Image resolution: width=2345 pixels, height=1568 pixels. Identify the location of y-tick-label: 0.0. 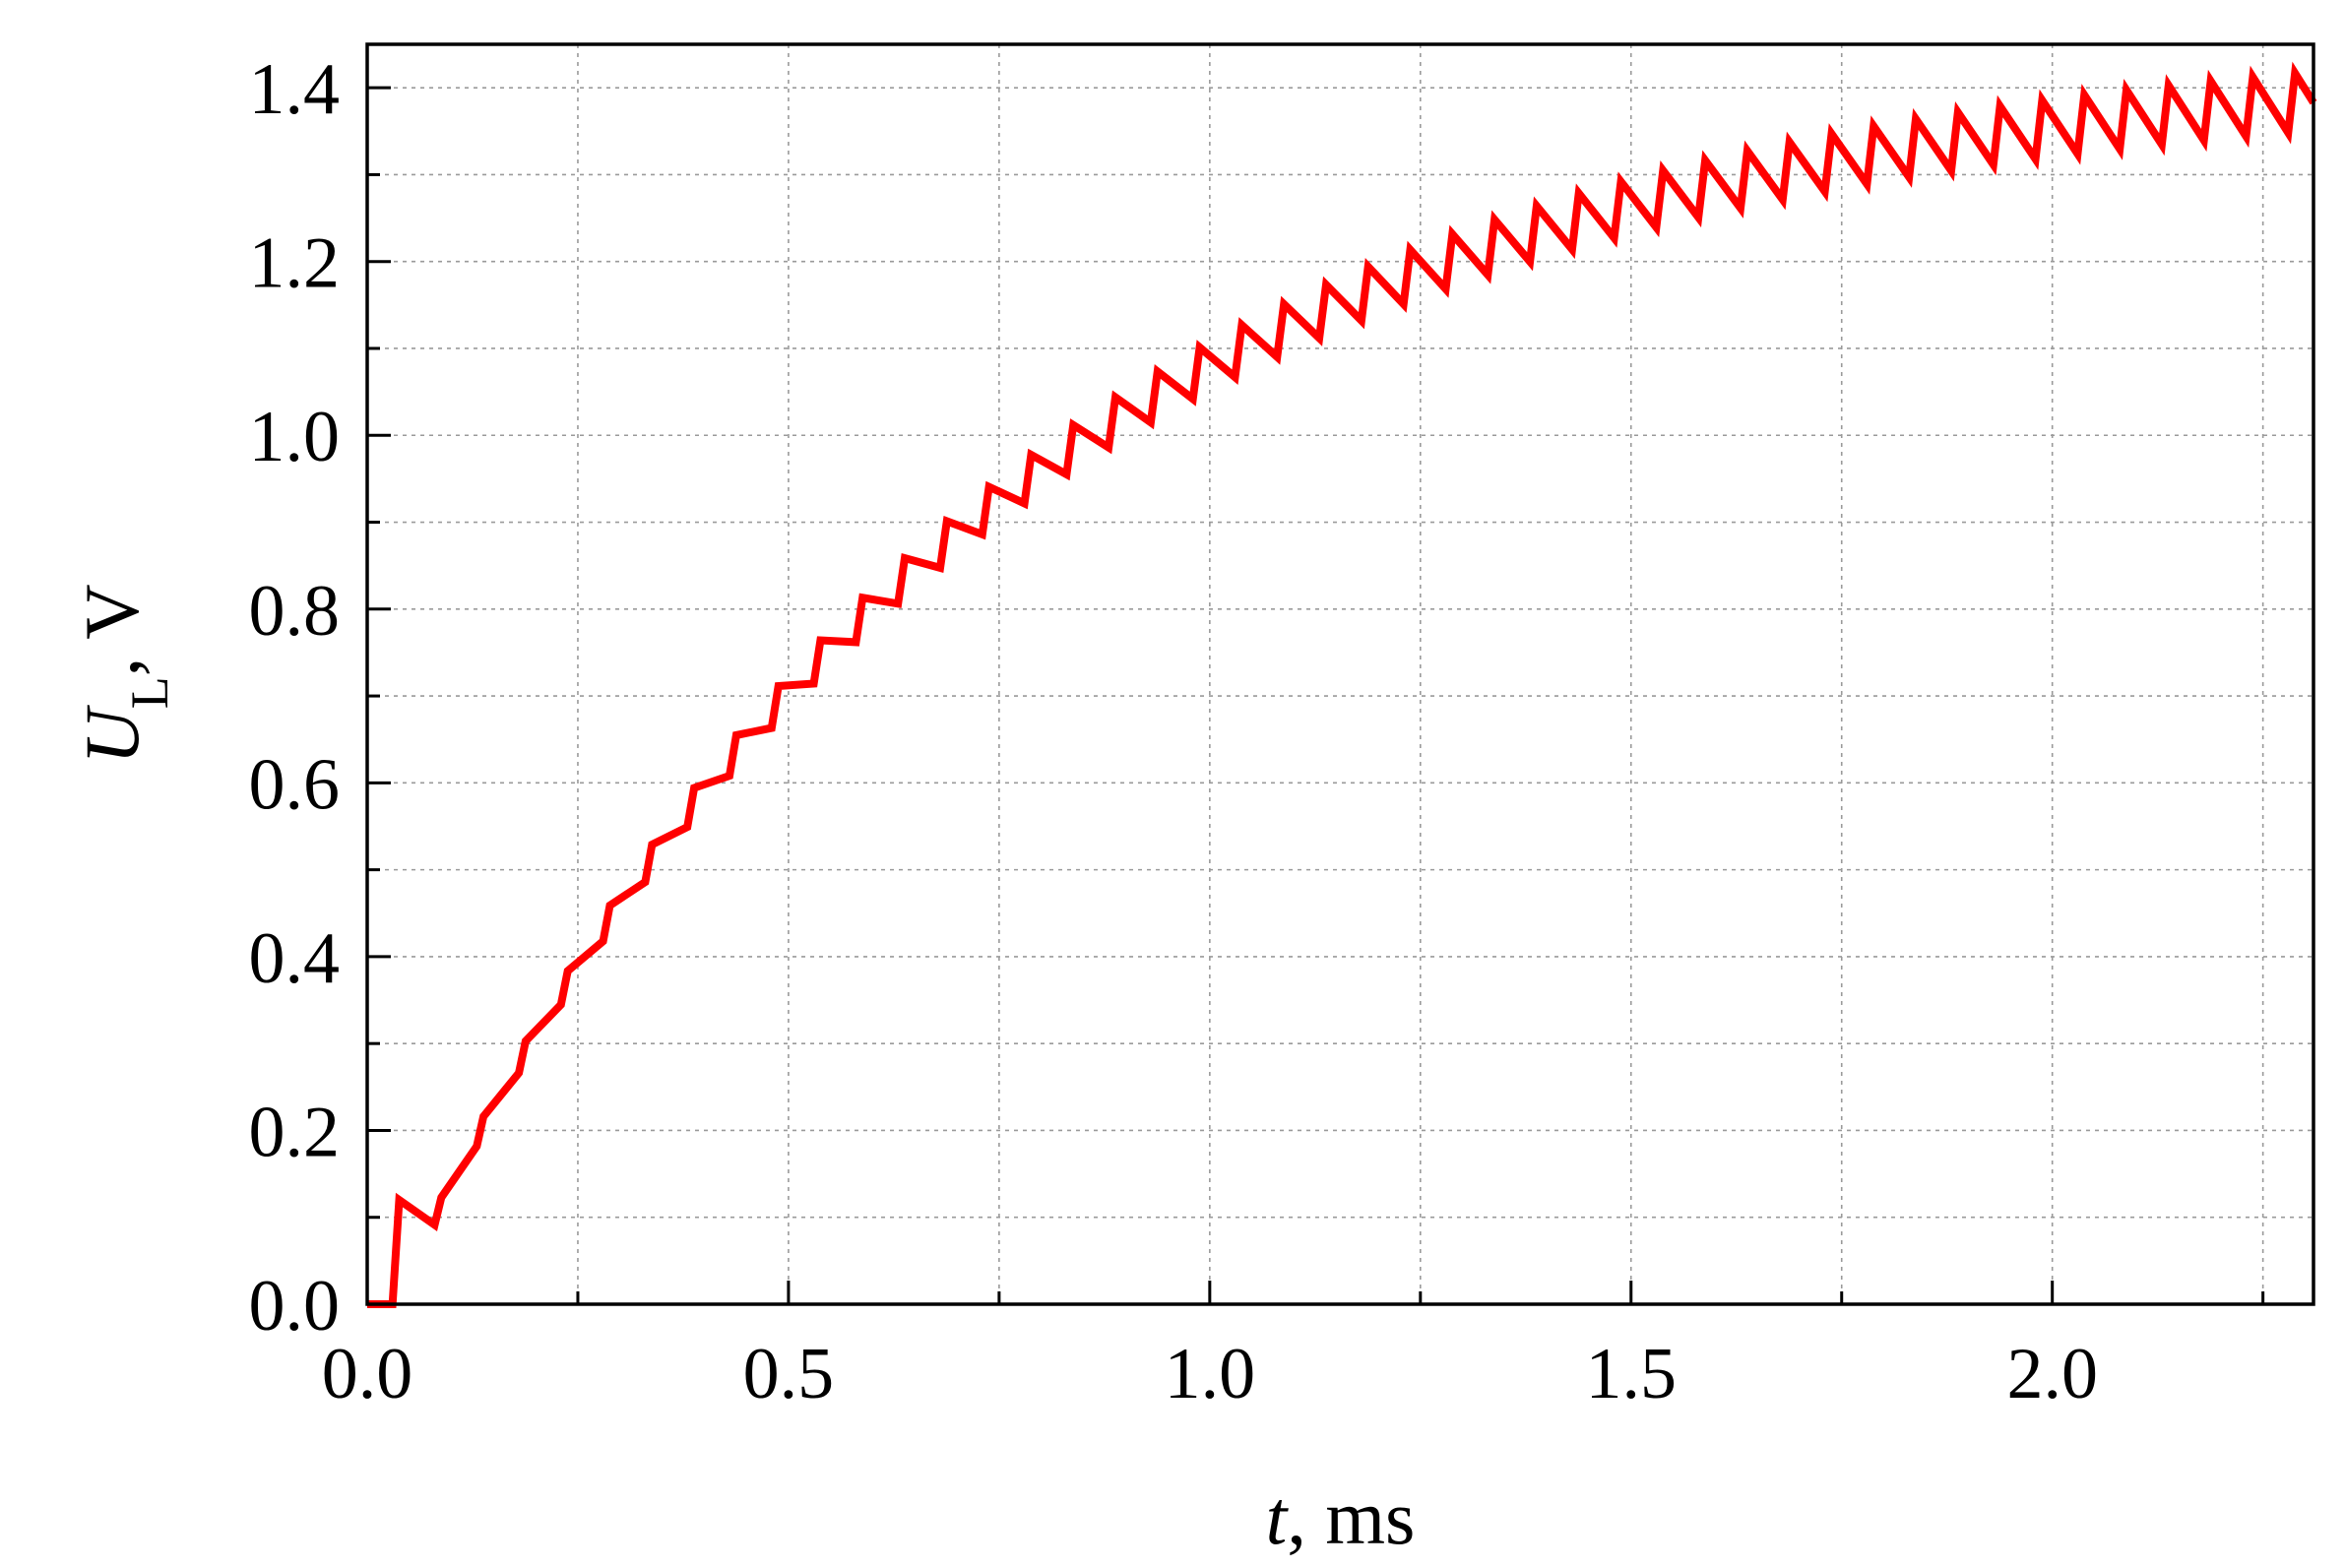
(295, 1306).